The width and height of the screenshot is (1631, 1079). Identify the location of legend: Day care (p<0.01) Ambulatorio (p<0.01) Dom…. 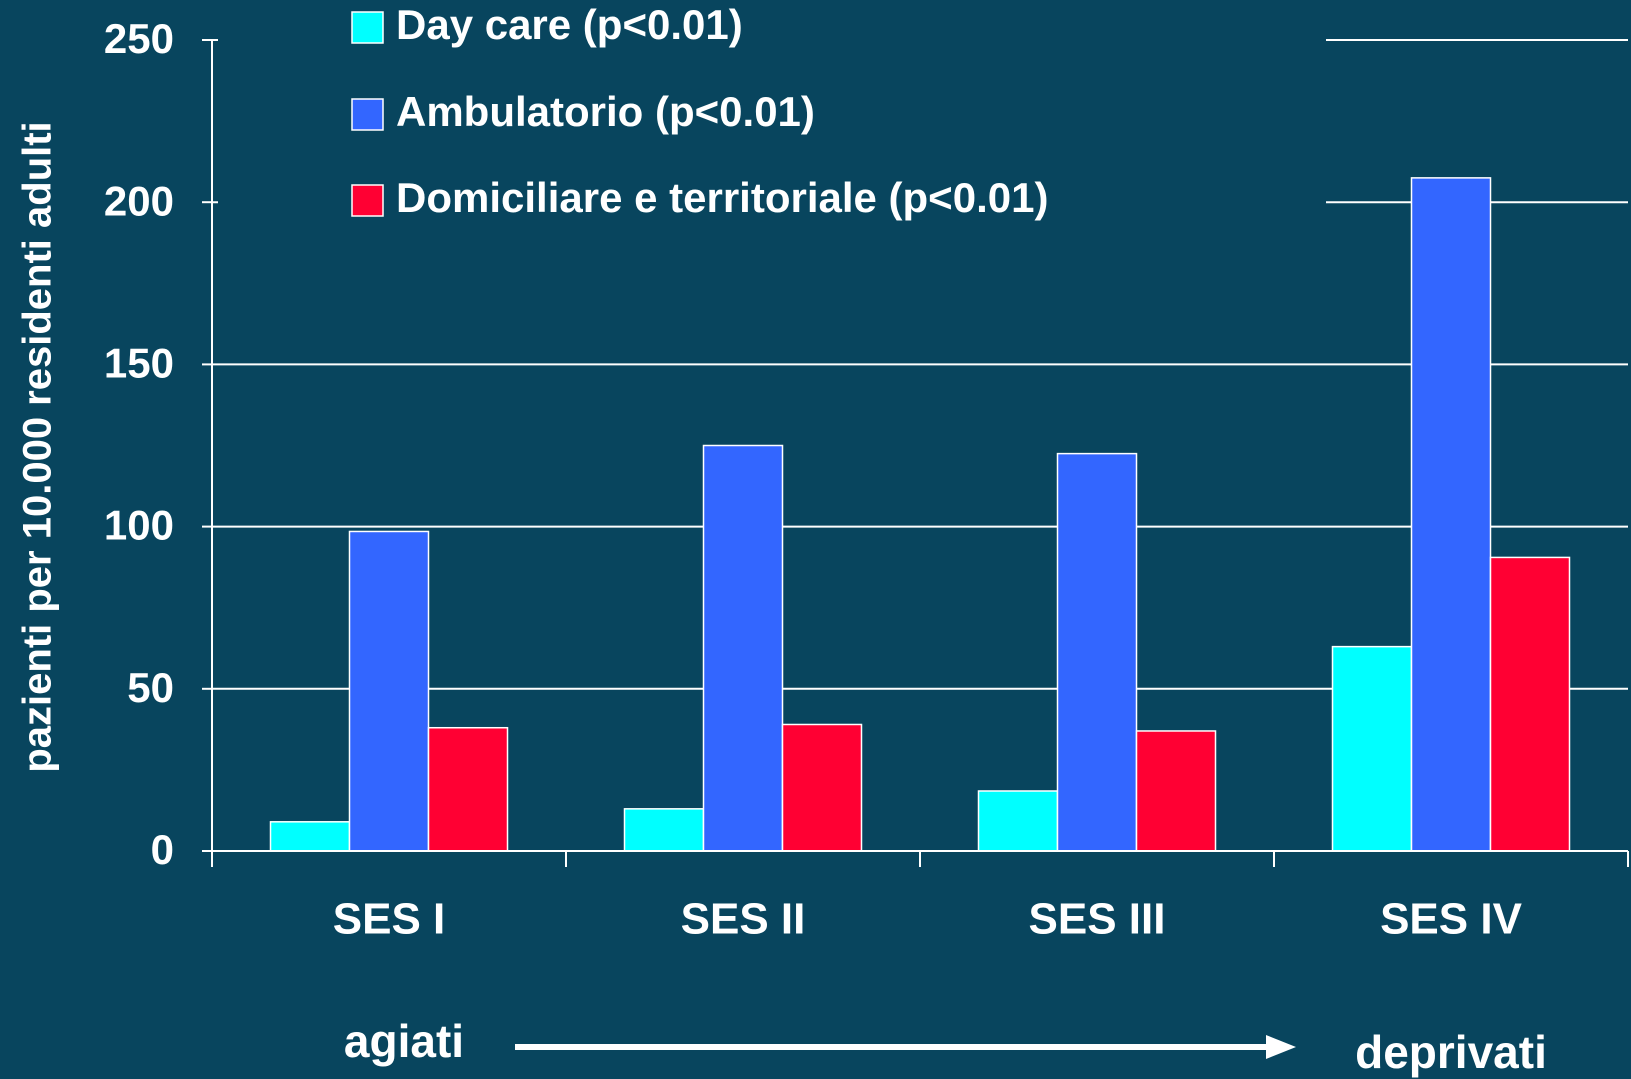
(699, 111).